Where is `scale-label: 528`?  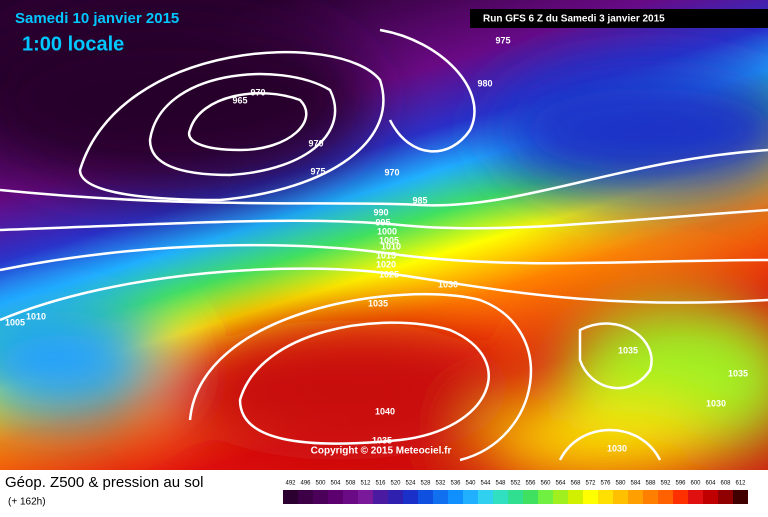
scale-label: 528 is located at coordinates (425, 484).